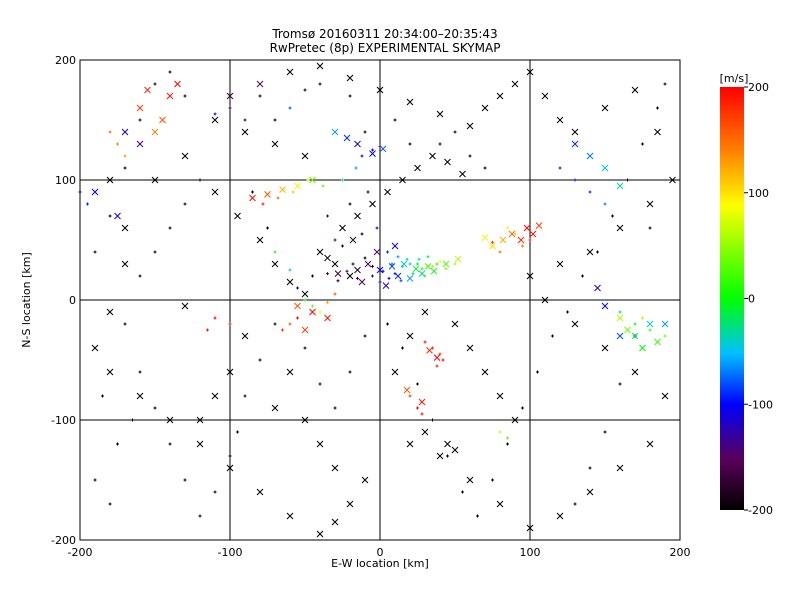 Image resolution: width=800 pixels, height=600 pixels. What do you see at coordinates (751, 299) in the screenshot?
I see `colorbar-tick-label: 0` at bounding box center [751, 299].